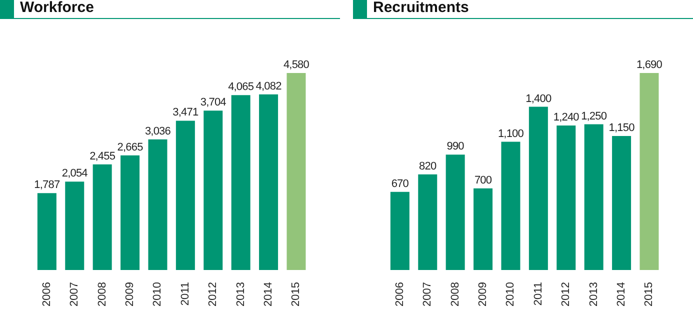 Image resolution: width=693 pixels, height=335 pixels. Describe the element at coordinates (421, 8) in the screenshot. I see `chart-title: Recruitments` at that location.